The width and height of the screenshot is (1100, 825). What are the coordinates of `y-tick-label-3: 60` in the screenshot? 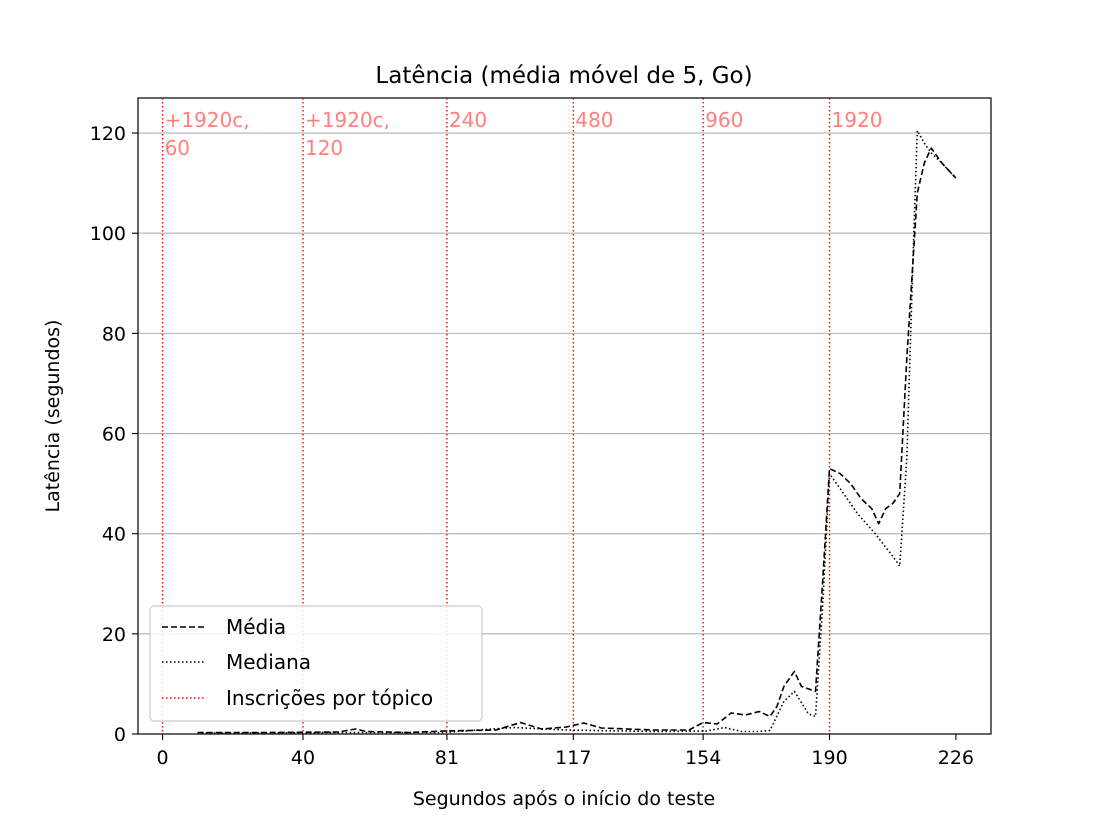 It's located at (114, 435).